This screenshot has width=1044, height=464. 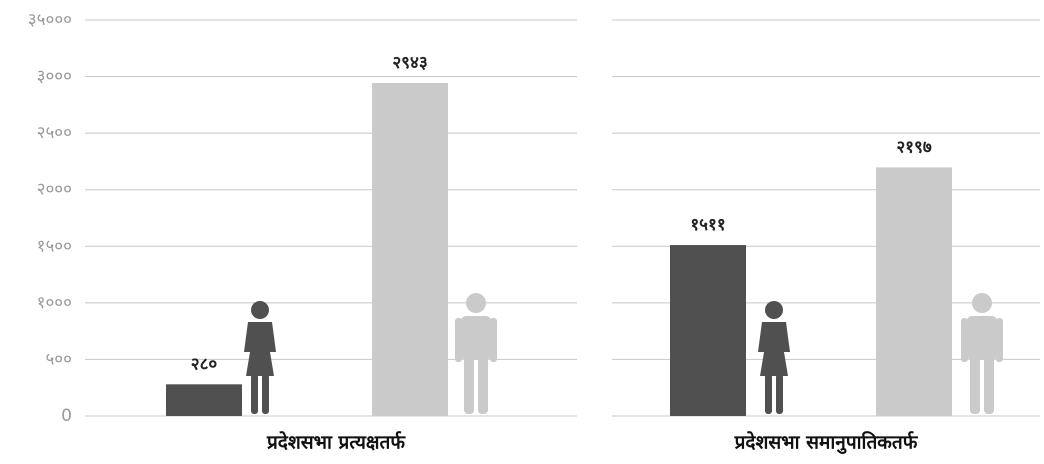 What do you see at coordinates (54, 246) in the screenshot?
I see `y-tick-label: १५००` at bounding box center [54, 246].